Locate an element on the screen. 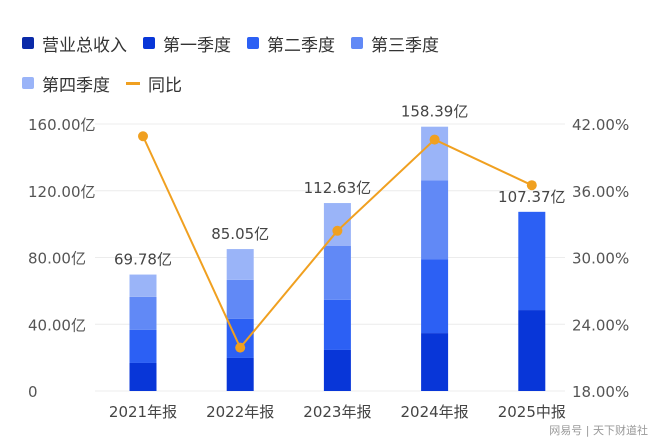 The image size is (660, 444). watermark: 网易号 | 天下财道社 is located at coordinates (598, 430).